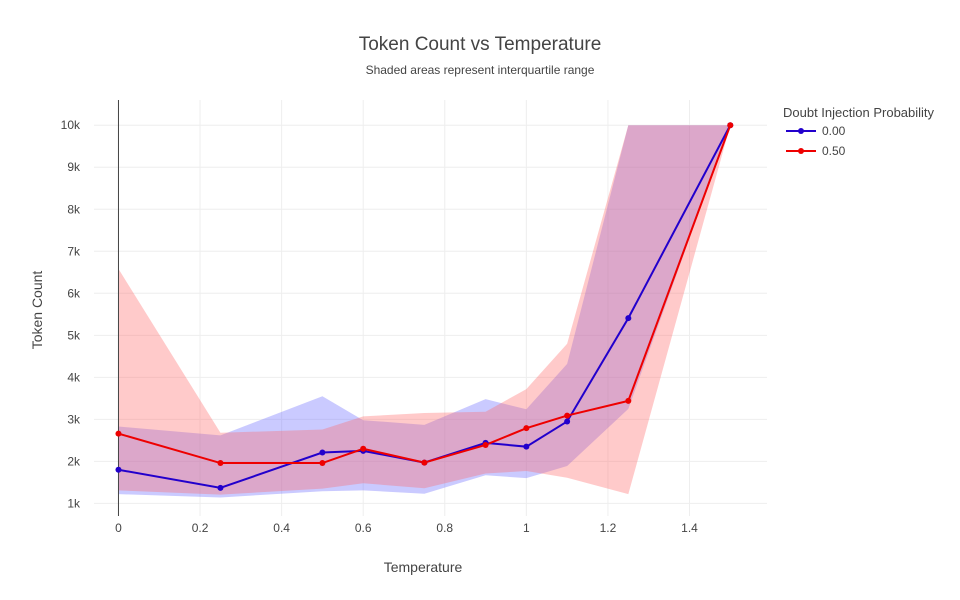 This screenshot has height=600, width=960. Describe the element at coordinates (816, 141) in the screenshot. I see `legend-items: 0.00 0.50` at that location.